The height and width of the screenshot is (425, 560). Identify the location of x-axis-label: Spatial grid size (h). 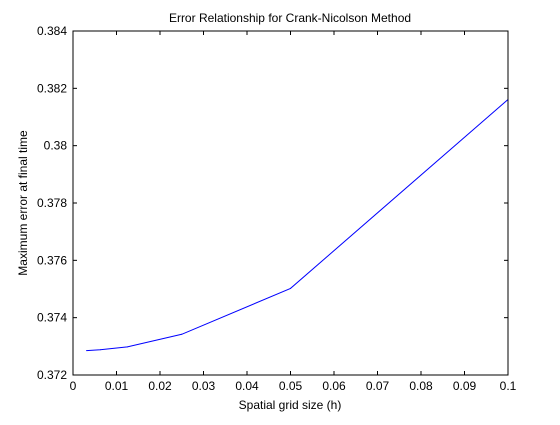
(290, 405).